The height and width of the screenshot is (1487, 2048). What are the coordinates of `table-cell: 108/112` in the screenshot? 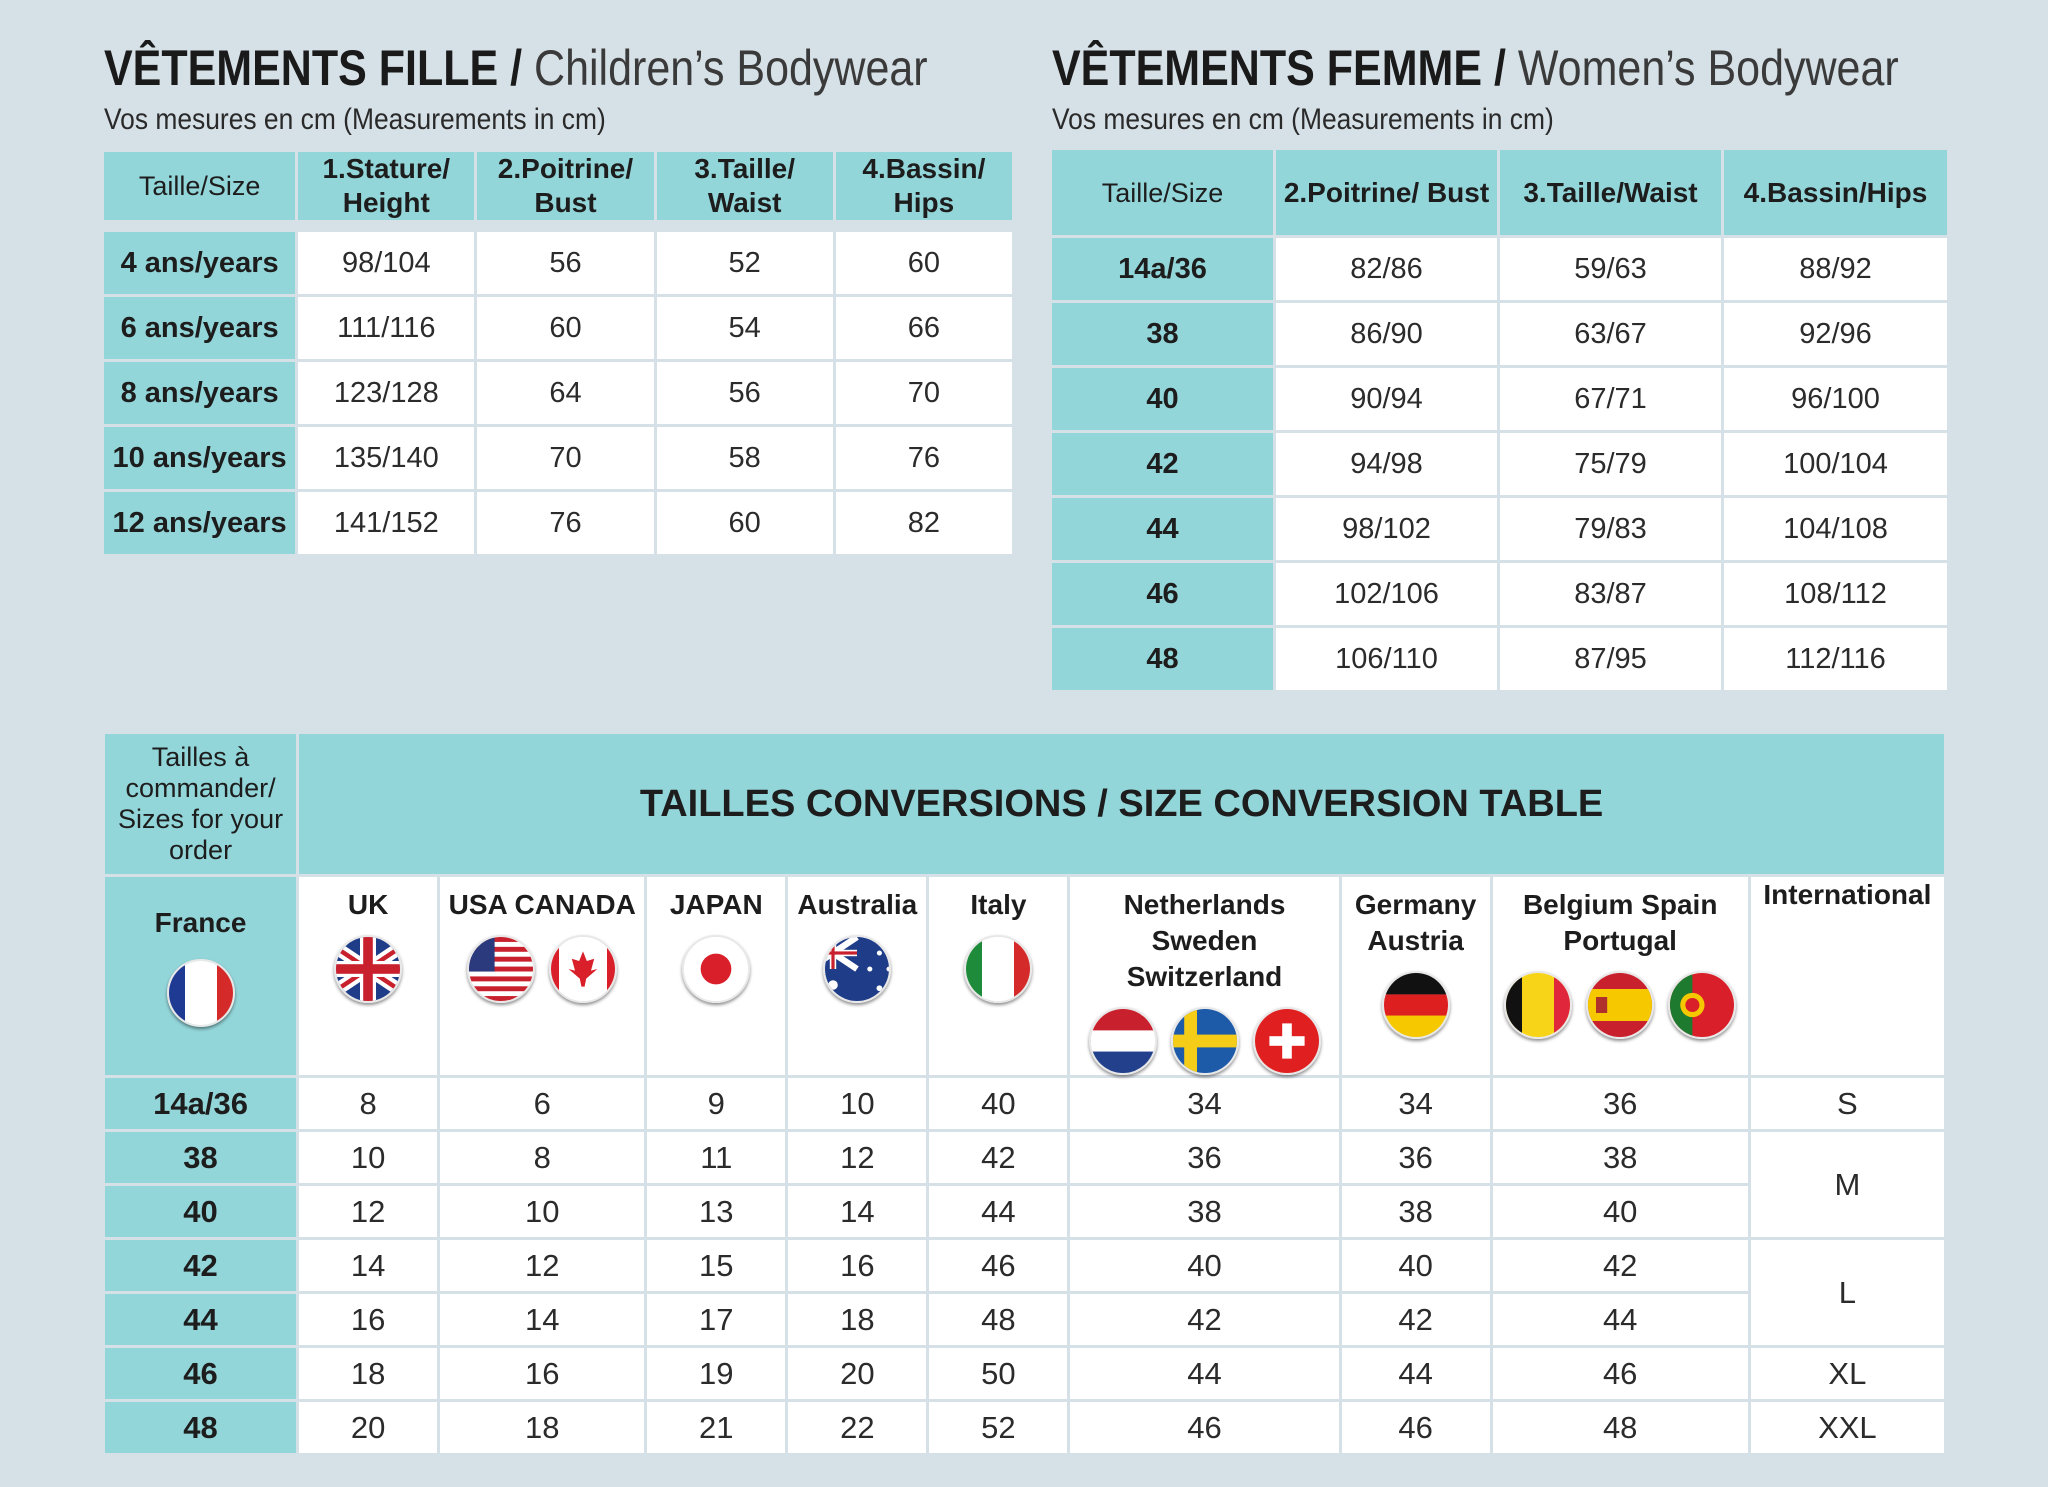 It's located at (1835, 594).